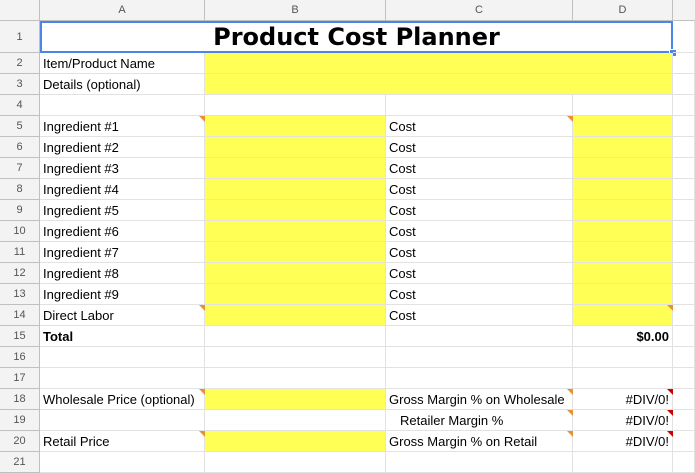  Describe the element at coordinates (122, 126) in the screenshot. I see `cell-a5: Ingredient #1` at that location.